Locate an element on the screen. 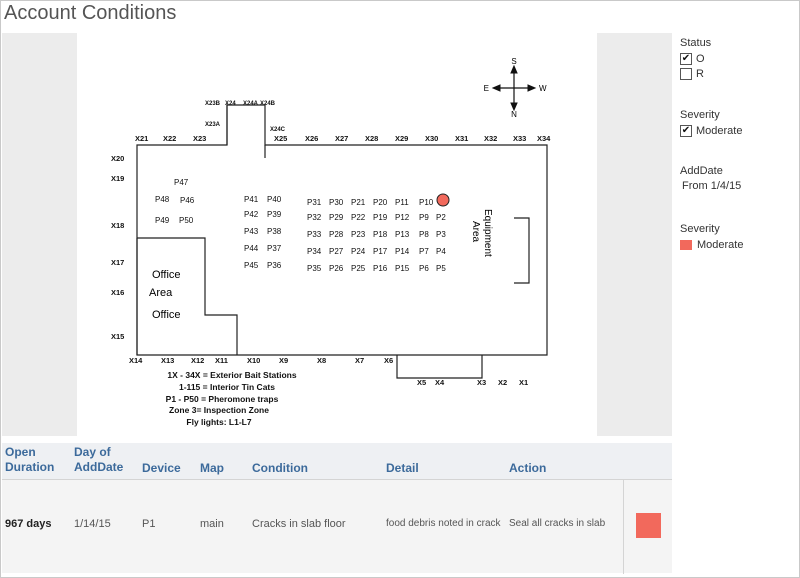 Image resolution: width=800 pixels, height=578 pixels. severity-color-mark is located at coordinates (648, 525).